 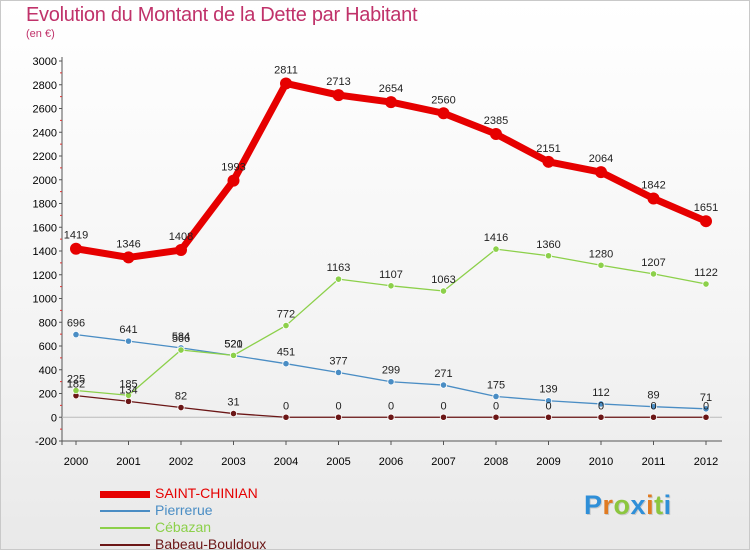 I want to click on data-label: 1280, so click(x=601, y=254).